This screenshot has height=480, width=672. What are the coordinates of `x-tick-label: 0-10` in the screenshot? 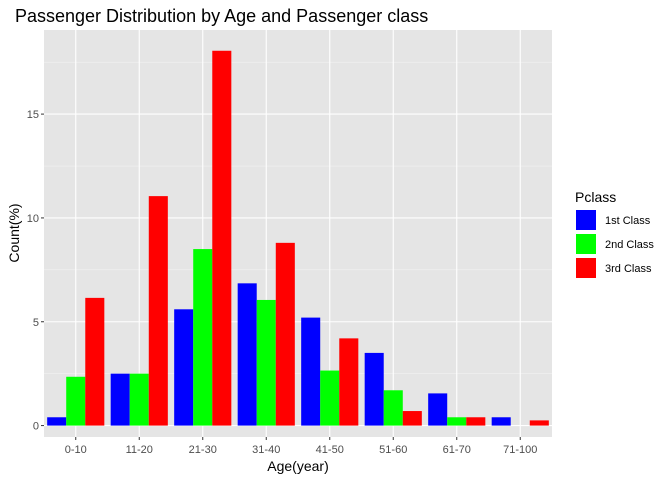 It's located at (76, 450).